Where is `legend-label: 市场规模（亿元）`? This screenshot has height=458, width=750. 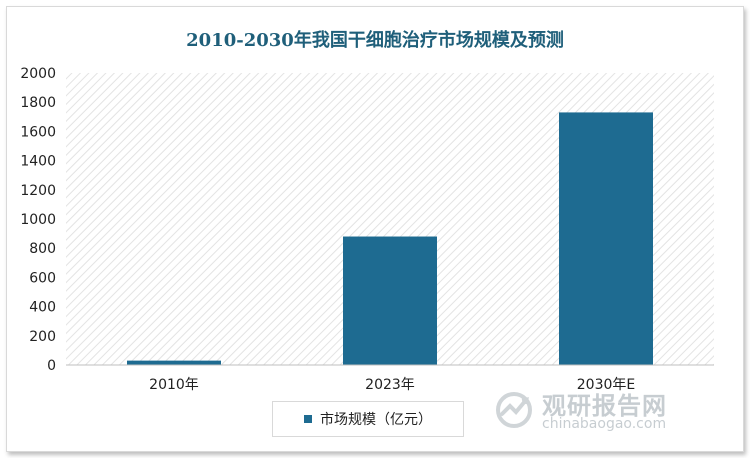
legend-label: 市场规模（亿元） is located at coordinates (376, 420).